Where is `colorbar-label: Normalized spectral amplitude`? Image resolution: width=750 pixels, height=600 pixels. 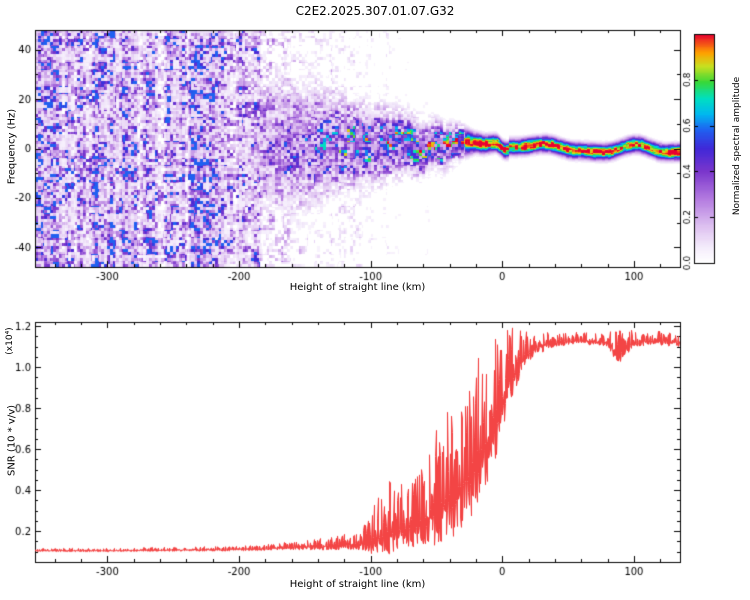 colorbar-label: Normalized spectral amplitude is located at coordinates (737, 146).